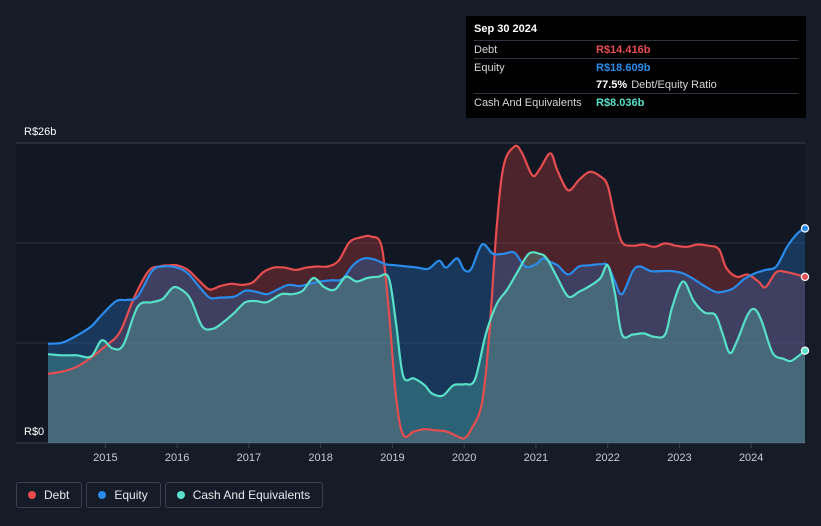 The image size is (821, 526). What do you see at coordinates (57, 495) in the screenshot?
I see `legend-label: Debt` at bounding box center [57, 495].